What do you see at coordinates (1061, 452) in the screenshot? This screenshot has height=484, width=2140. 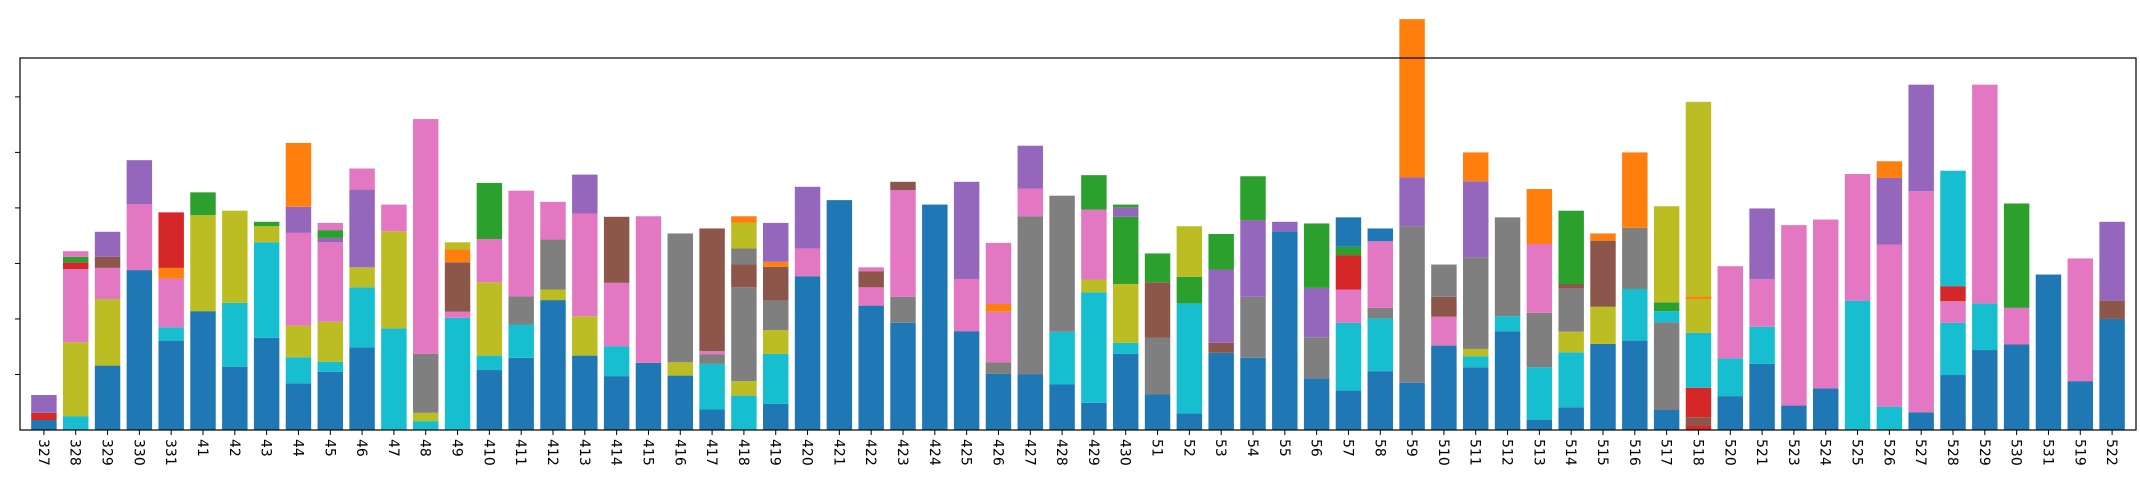 I see `x-tick-label: 428` at bounding box center [1061, 452].